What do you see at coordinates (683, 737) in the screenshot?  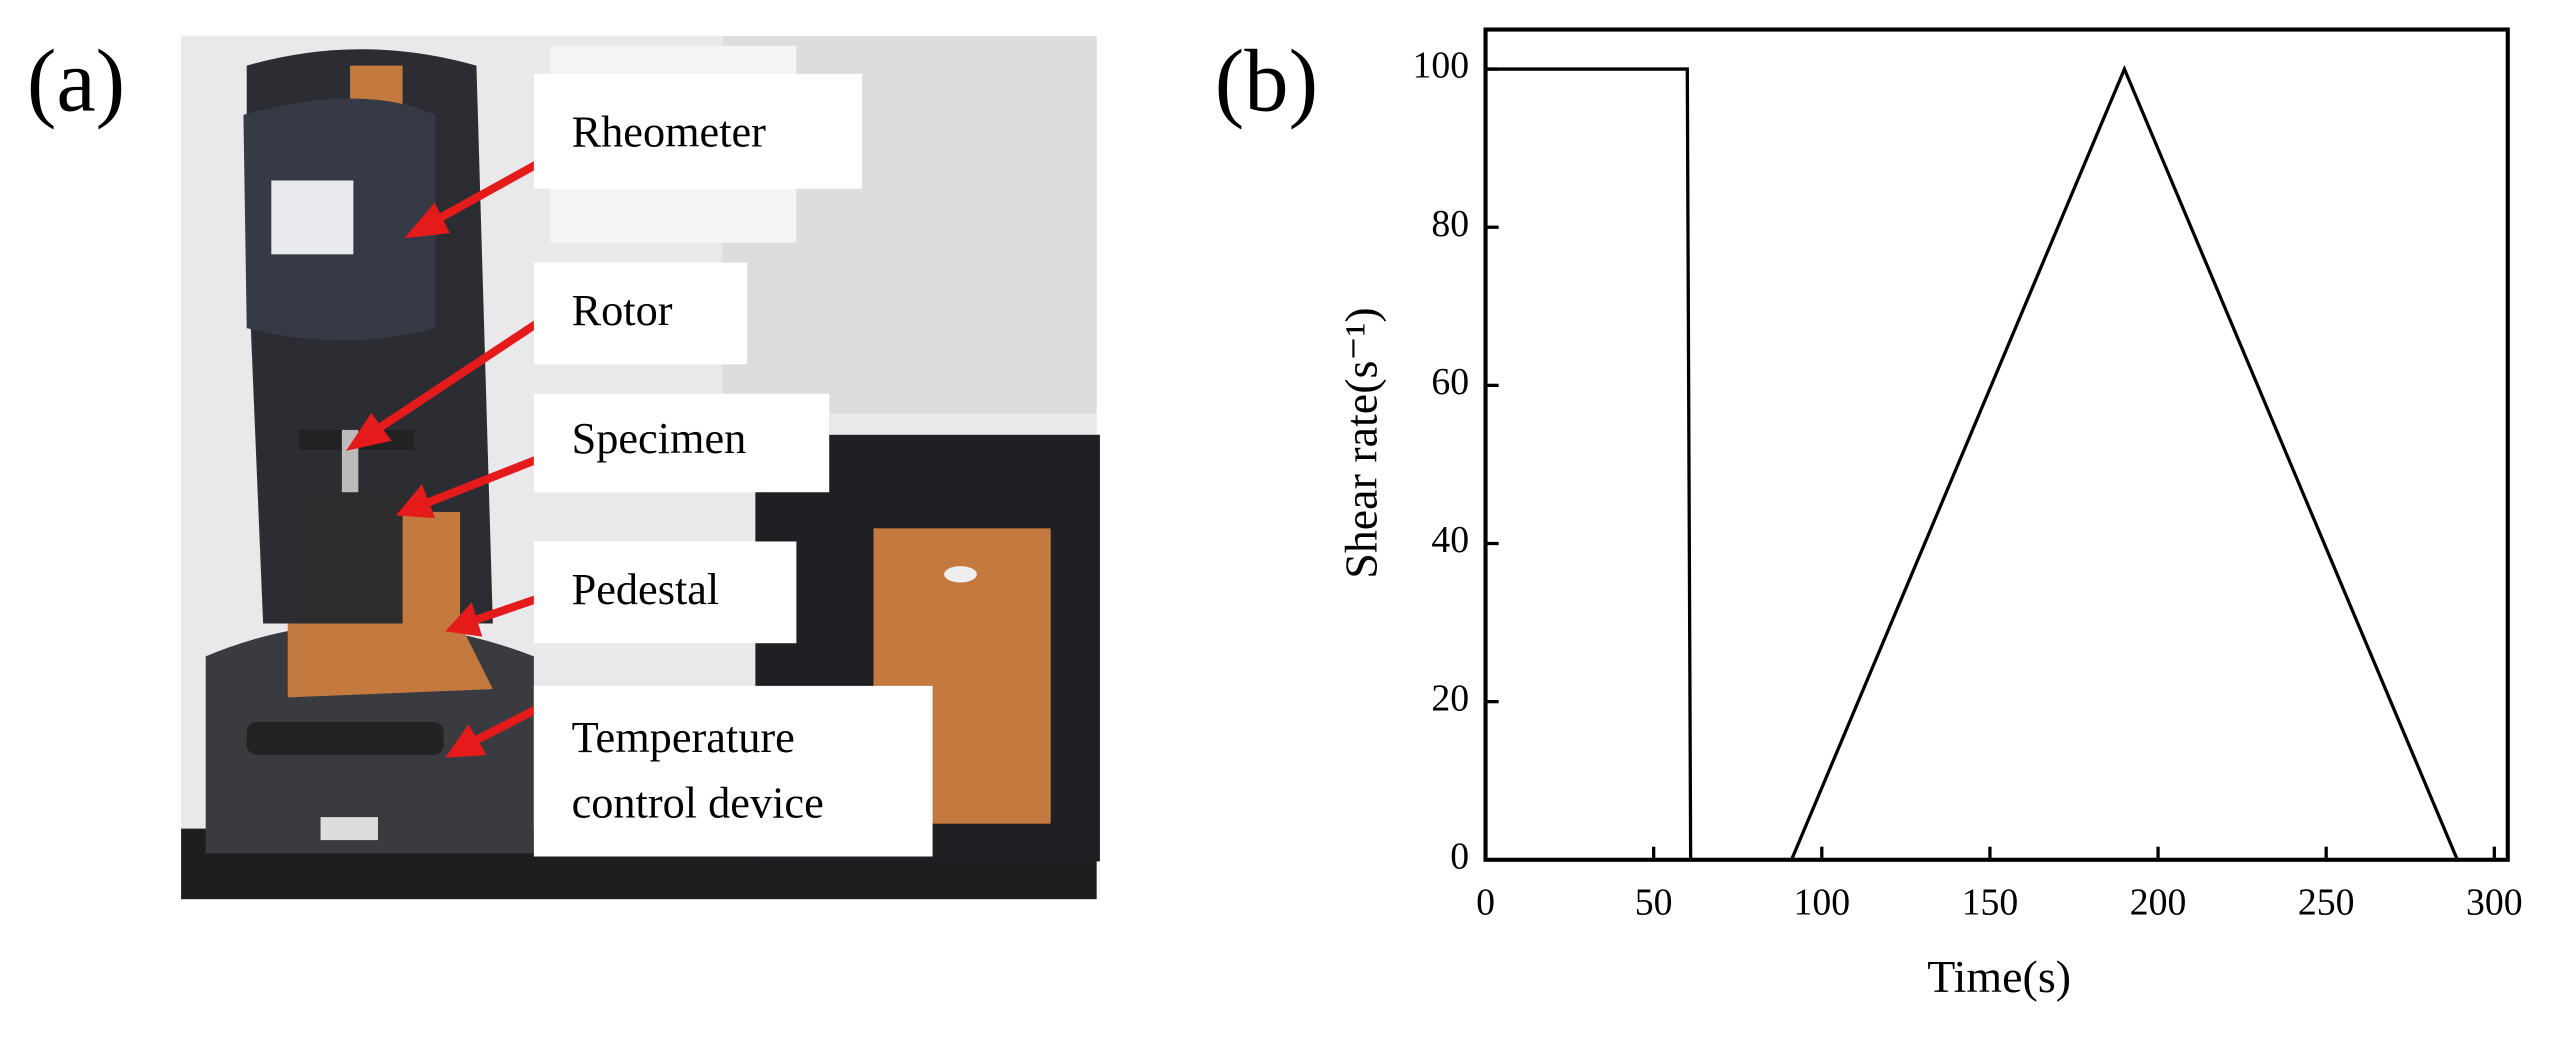 I see `photo-label: Temperature` at bounding box center [683, 737].